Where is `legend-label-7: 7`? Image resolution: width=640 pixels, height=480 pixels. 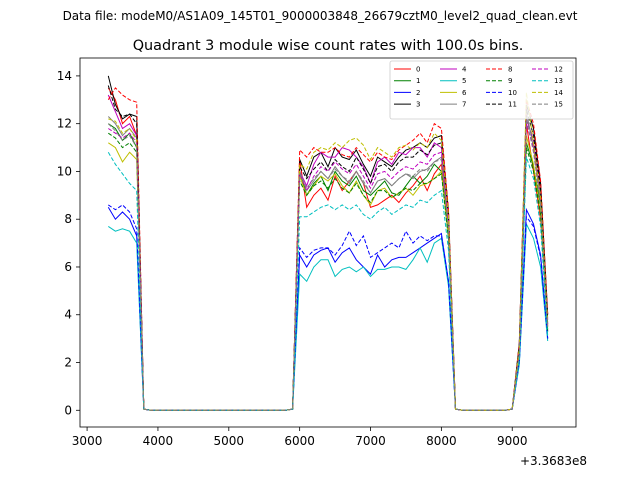 legend-label-7: 7 is located at coordinates (464, 105).